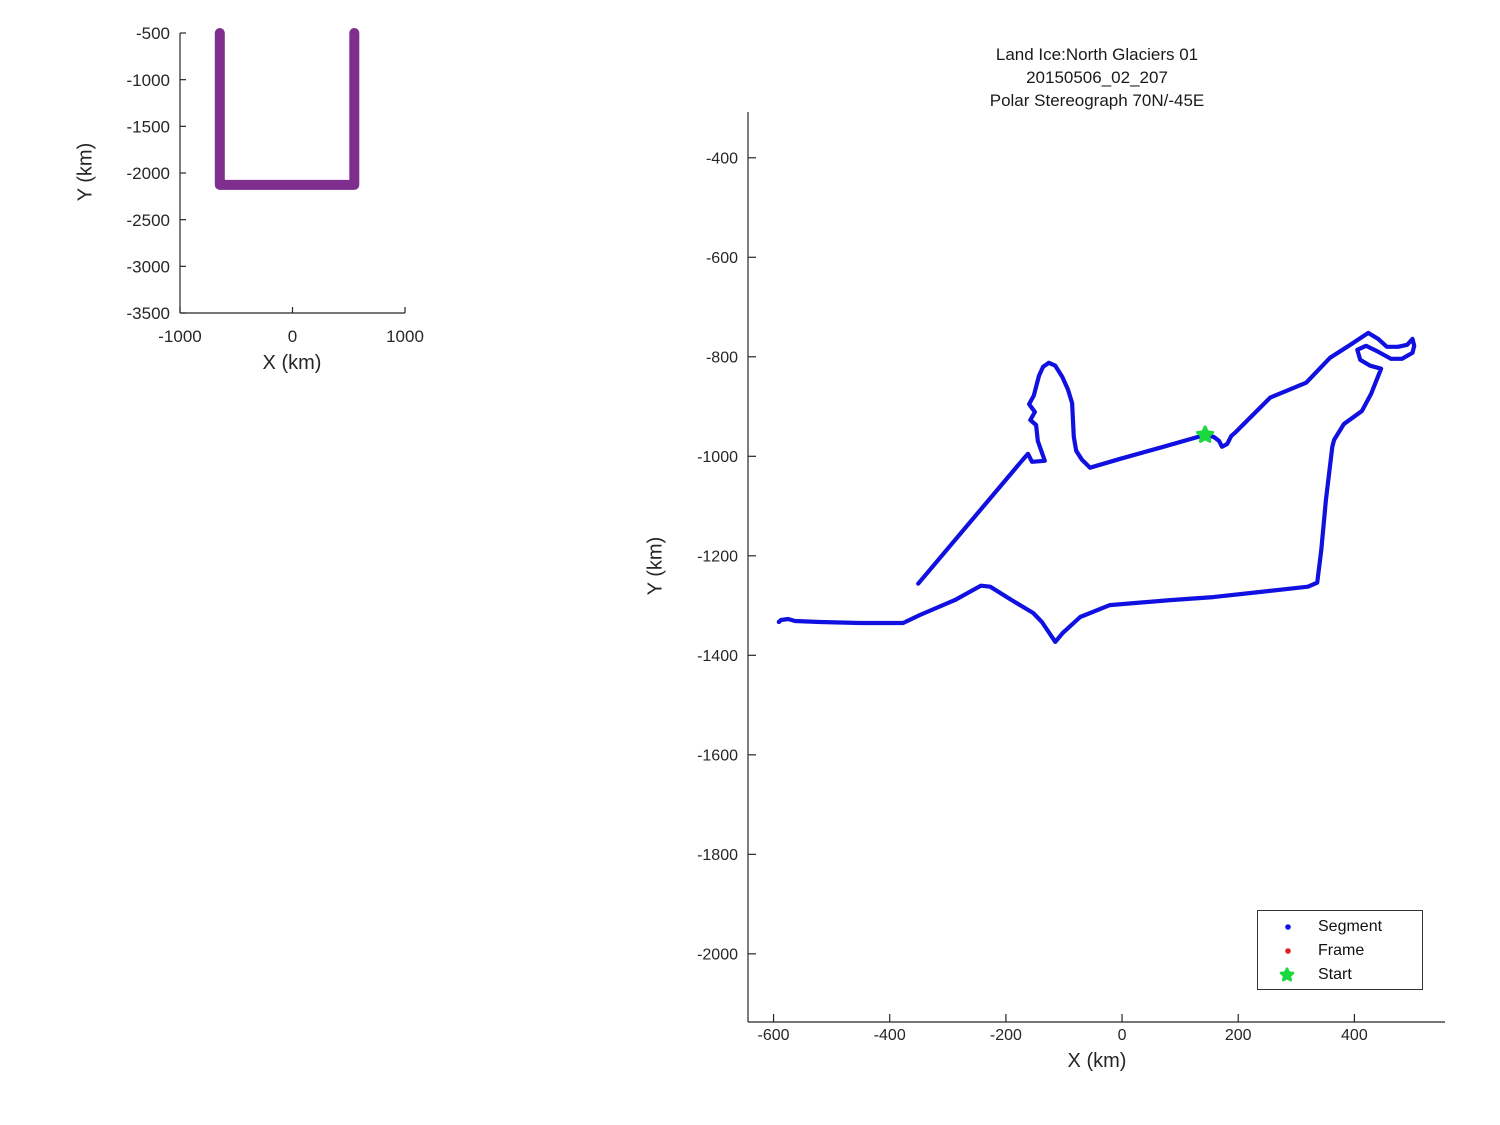 Image resolution: width=1500 pixels, height=1125 pixels. What do you see at coordinates (1205, 434) in the screenshot?
I see `start-marker` at bounding box center [1205, 434].